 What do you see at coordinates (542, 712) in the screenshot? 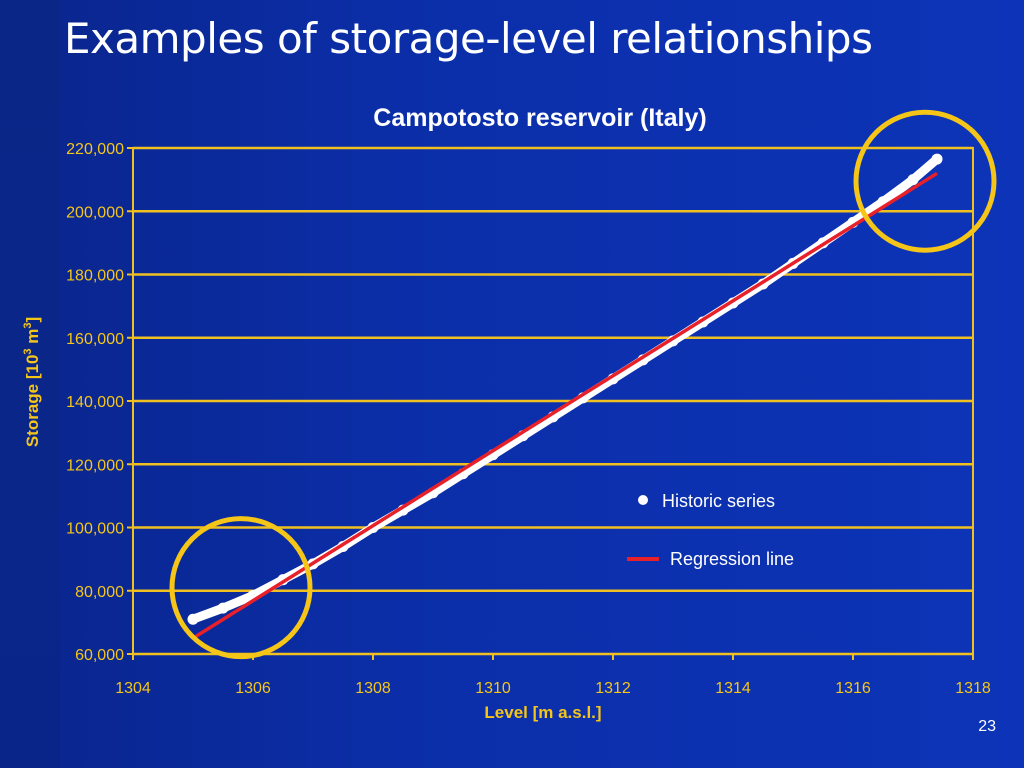
I see `x-axis-label: Level [m a.s.l.]` at bounding box center [542, 712].